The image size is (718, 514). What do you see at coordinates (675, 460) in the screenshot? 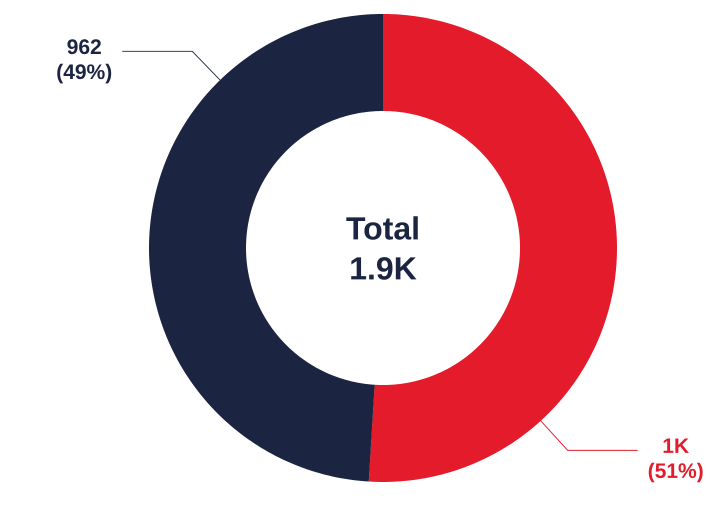
I see `data-label: 1K (51%)` at bounding box center [675, 460].